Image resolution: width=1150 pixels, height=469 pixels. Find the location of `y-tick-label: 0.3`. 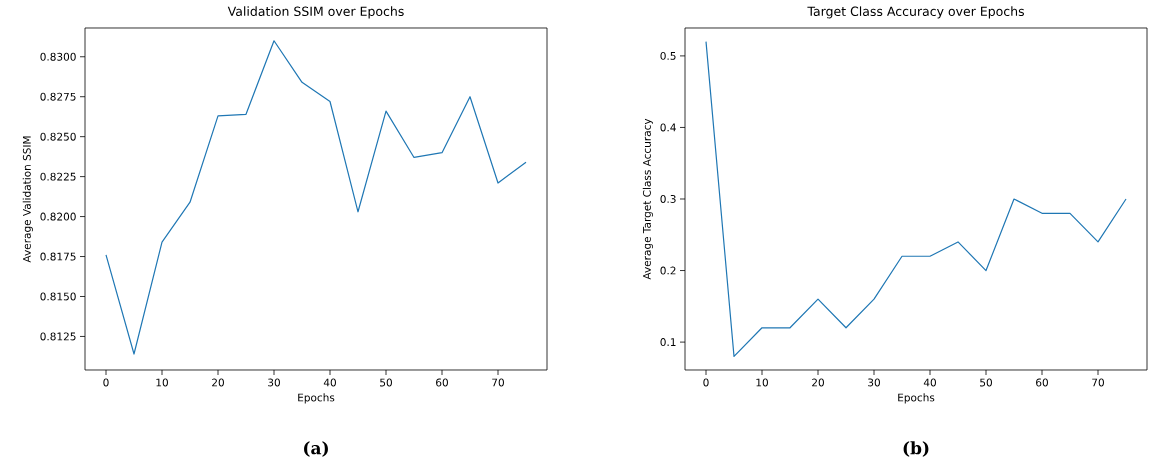

y-tick-label: 0.3 is located at coordinates (668, 199).